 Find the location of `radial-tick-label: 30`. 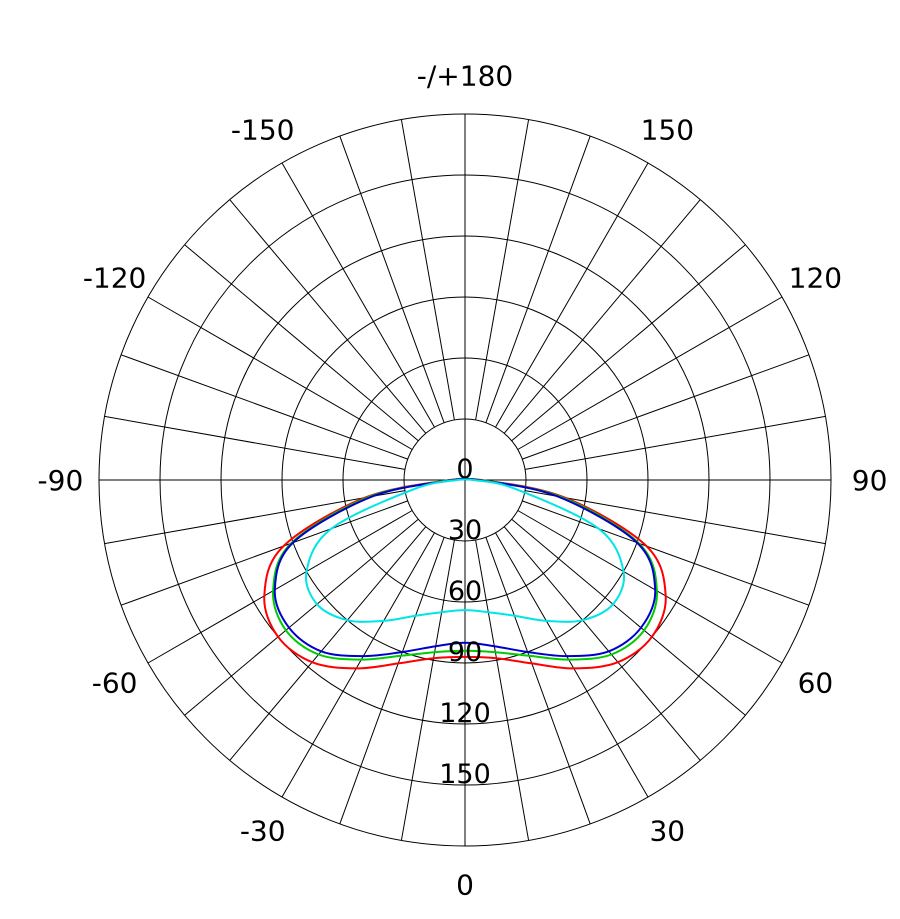

radial-tick-label: 30 is located at coordinates (465, 530).